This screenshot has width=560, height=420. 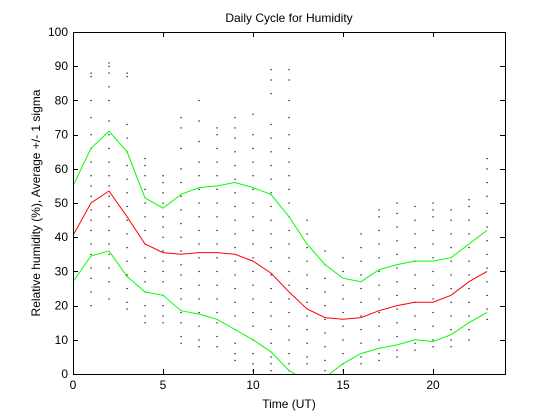 I want to click on y-tick-label: 0, so click(x=64, y=374).